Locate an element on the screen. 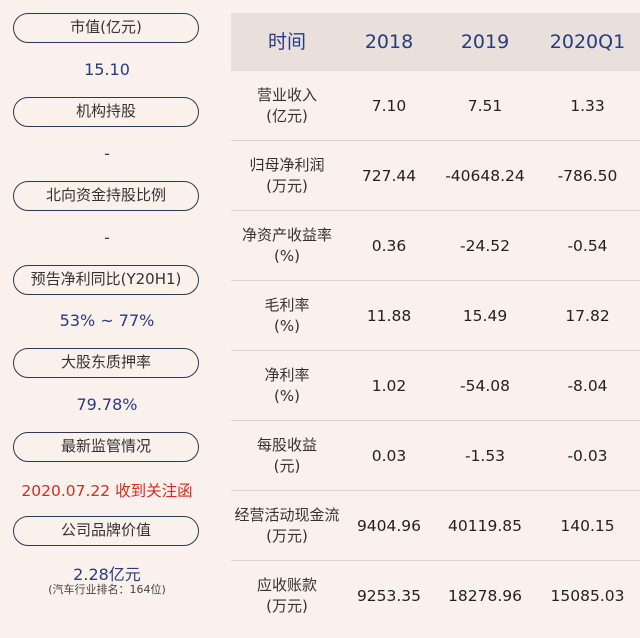  value-cell: 0.36 is located at coordinates (389, 245).